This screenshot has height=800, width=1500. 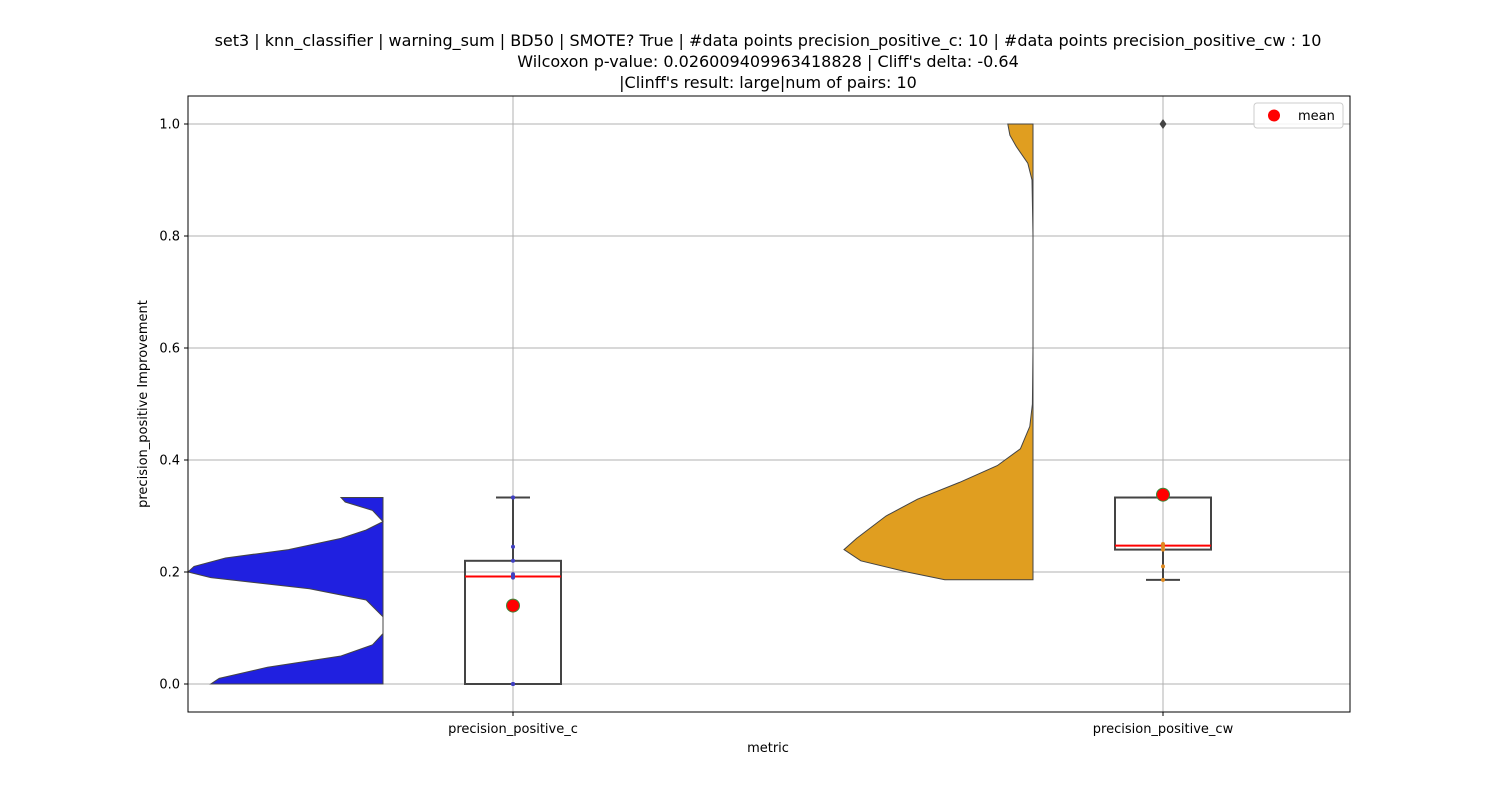 I want to click on y-tick-label: 0.4, so click(x=169, y=461).